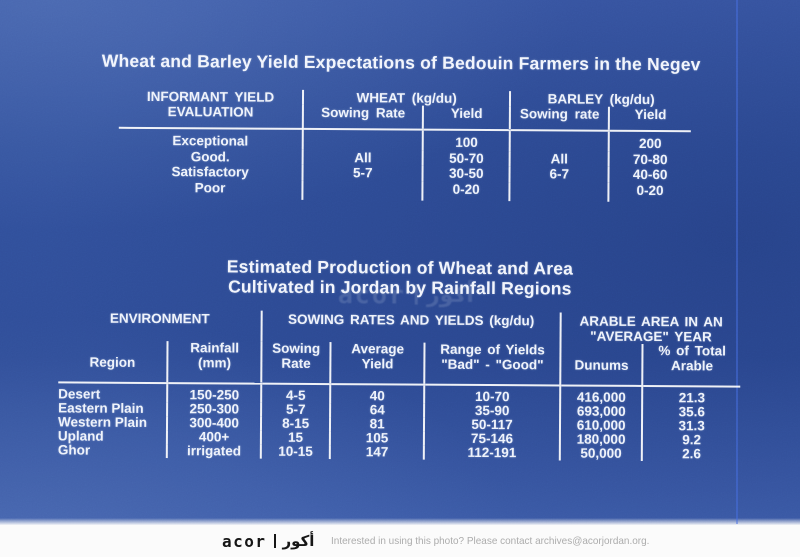  Describe the element at coordinates (492, 349) in the screenshot. I see `subheader-line: Range of Yields` at that location.